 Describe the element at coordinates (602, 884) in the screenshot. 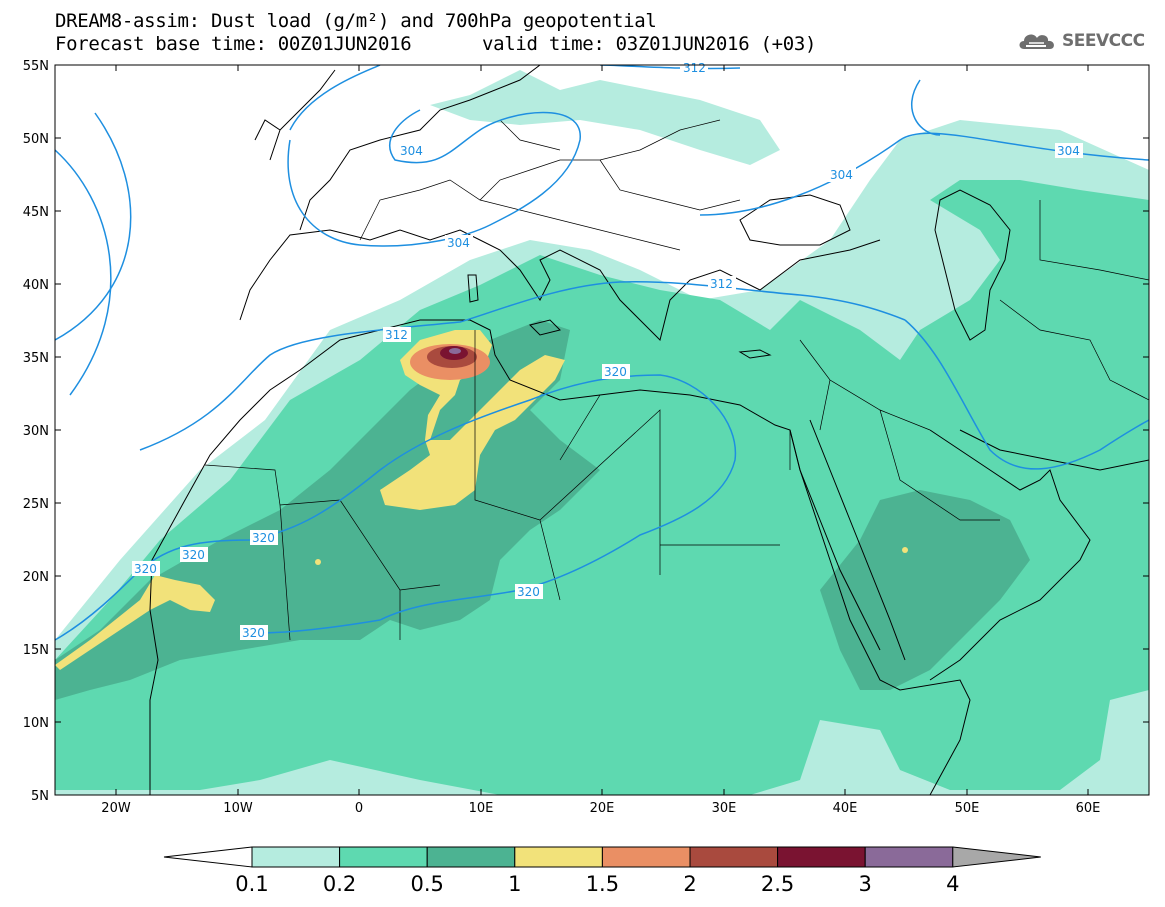

I see `colorbar-tick-label: 1.5` at that location.